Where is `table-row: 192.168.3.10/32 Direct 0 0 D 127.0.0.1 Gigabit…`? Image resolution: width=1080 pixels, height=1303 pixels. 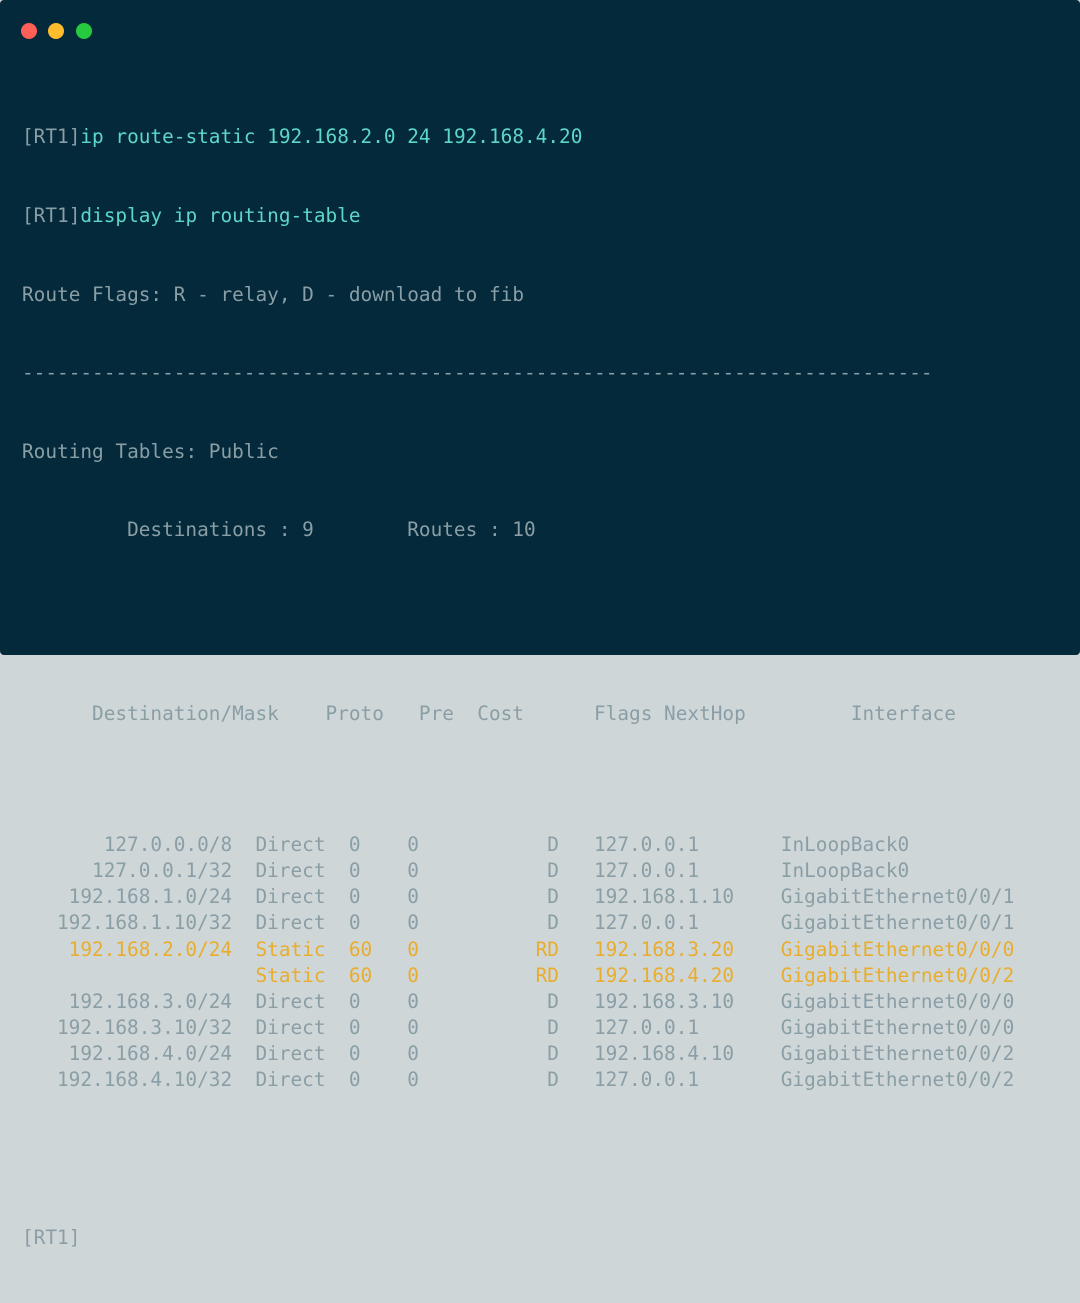
table-row: 192.168.3.10/32 Direct 0 0 D 127.0.0.1 Gigabit… is located at coordinates (518, 1028).